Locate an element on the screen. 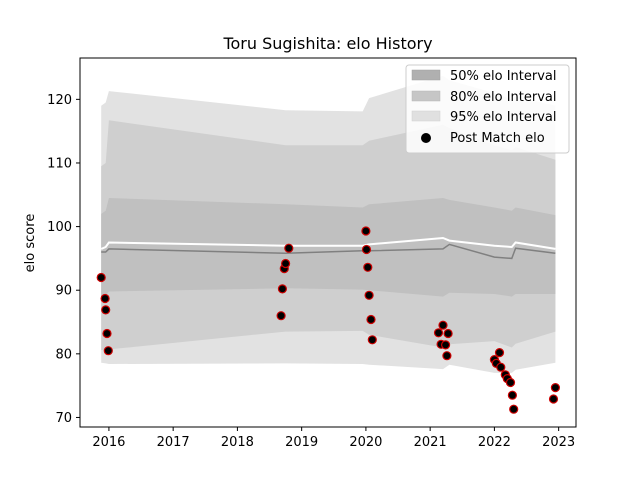  x-axis: 2016 2017 2018 2019 2020 2021 2022 2023 is located at coordinates (333, 438).